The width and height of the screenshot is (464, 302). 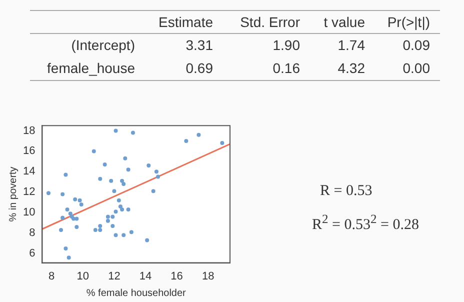 I want to click on x-tick-label: 16, so click(x=176, y=276).